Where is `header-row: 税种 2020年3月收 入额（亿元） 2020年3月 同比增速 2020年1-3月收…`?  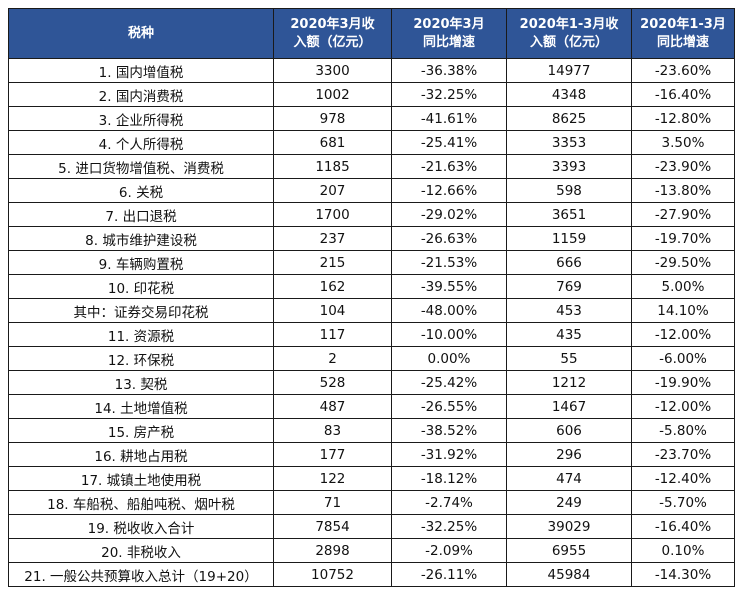 header-row: 税种 2020年3月收 入额（亿元） 2020年3月 同比增速 2020年1-3月收… is located at coordinates (371, 33).